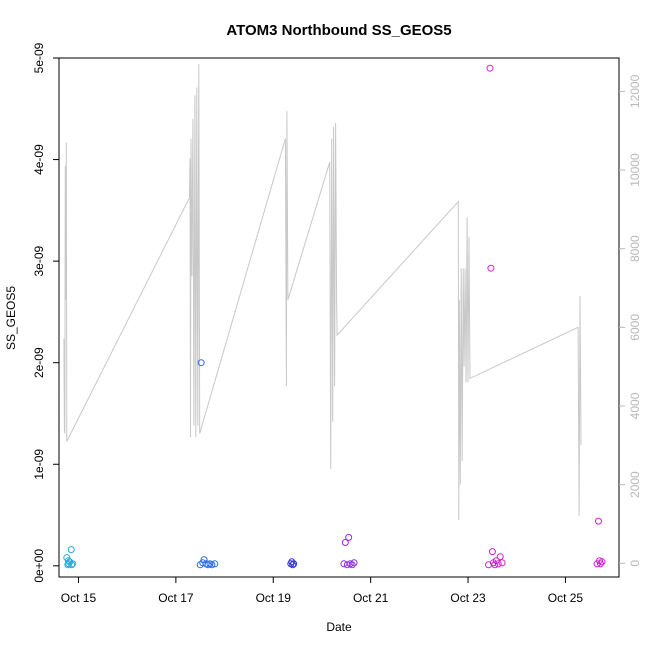 The image size is (650, 650). What do you see at coordinates (274, 598) in the screenshot?
I see `x-tick-label: Oct 19` at bounding box center [274, 598].